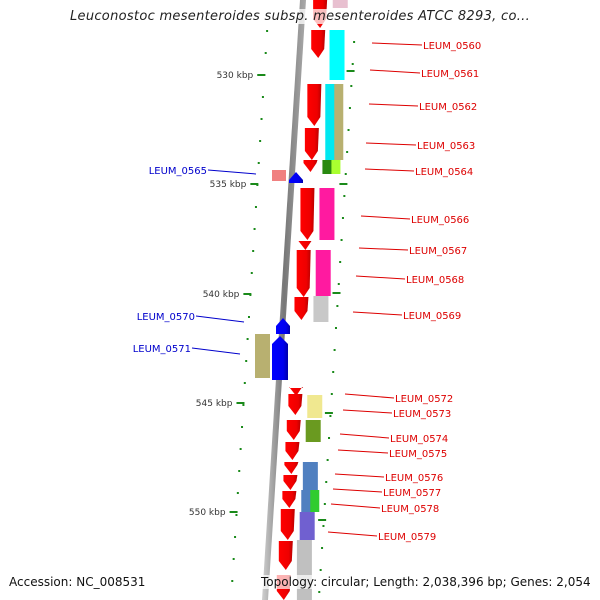  What do you see at coordinates (446, 146) in the screenshot?
I see `gene-label: LEUM_0563` at bounding box center [446, 146].